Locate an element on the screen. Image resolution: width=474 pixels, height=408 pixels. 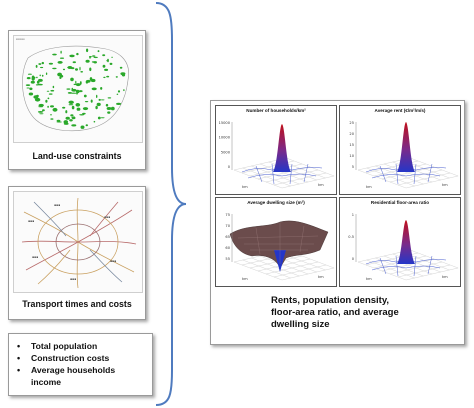
param-average-income: Average households income is located at coordinates (72, 376).